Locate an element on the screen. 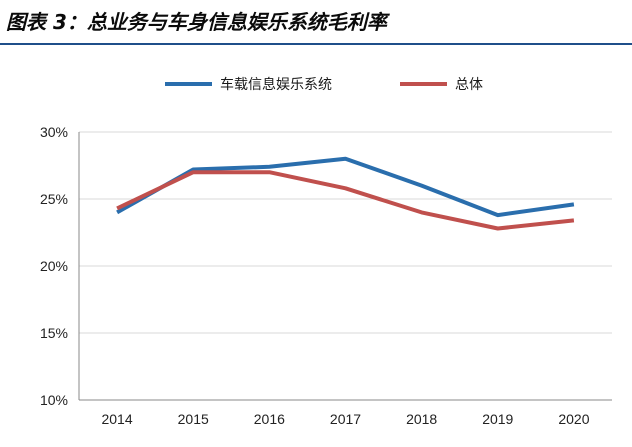  y-tick-label: 25% is located at coordinates (54, 199).